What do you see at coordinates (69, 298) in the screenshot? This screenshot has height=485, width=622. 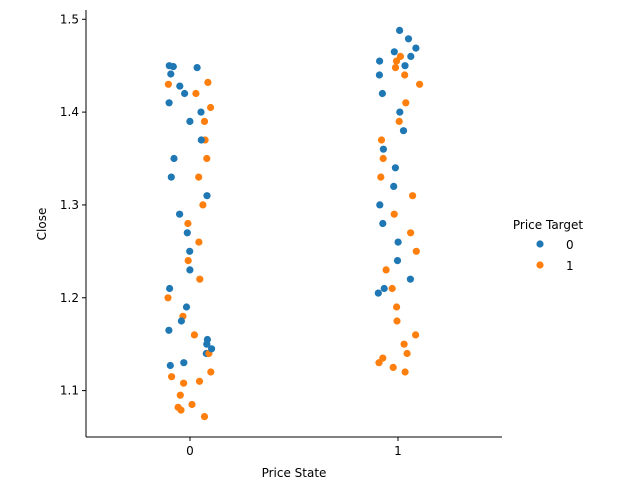 I see `y-tick-label: 1.2` at bounding box center [69, 298].